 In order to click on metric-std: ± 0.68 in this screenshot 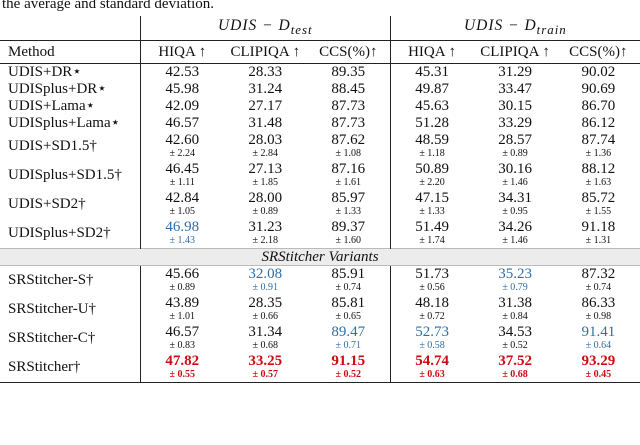, I will do `click(515, 374)`.